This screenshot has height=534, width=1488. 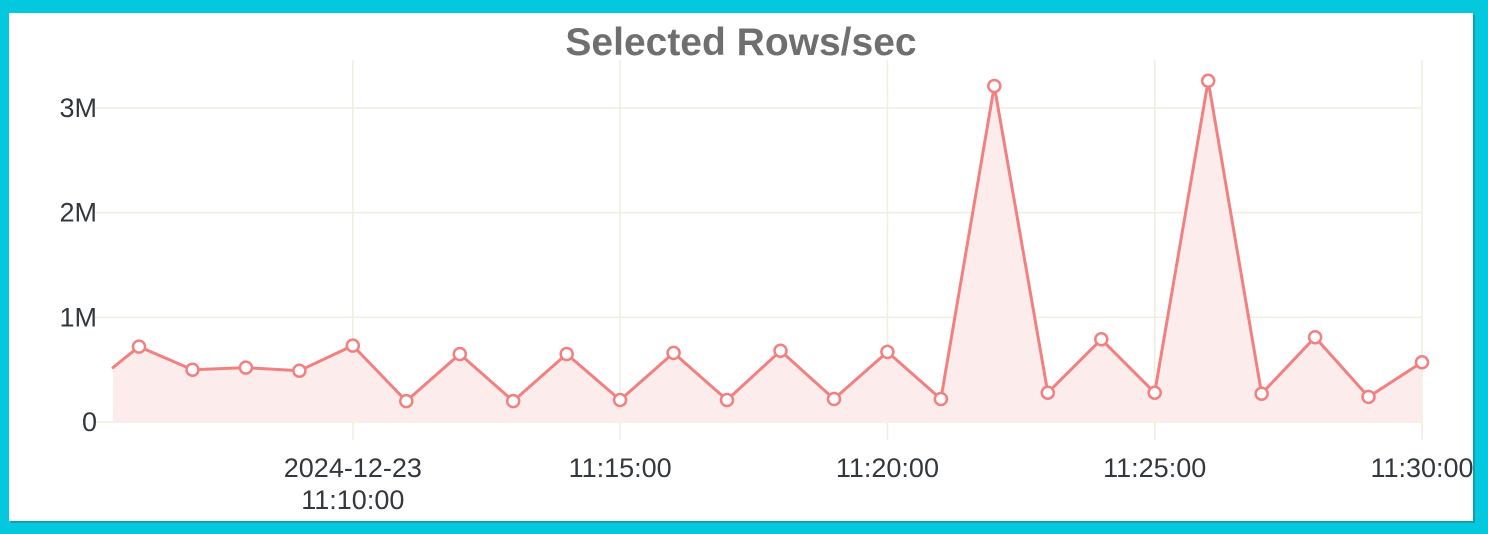 I want to click on y-tick-label: 2M, so click(x=78, y=213).